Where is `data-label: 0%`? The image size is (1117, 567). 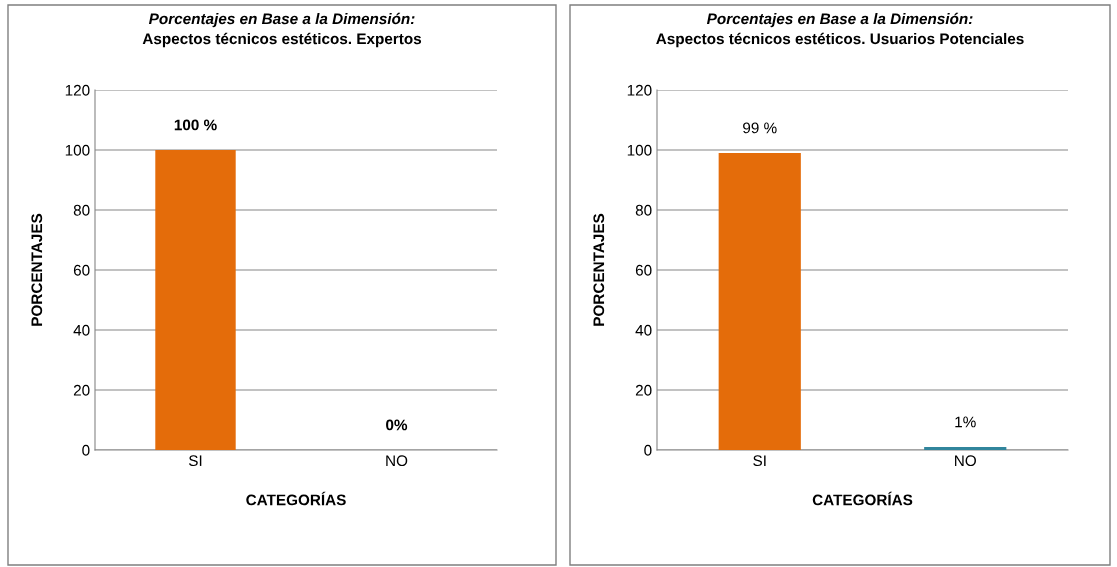
data-label: 0% is located at coordinates (397, 425).